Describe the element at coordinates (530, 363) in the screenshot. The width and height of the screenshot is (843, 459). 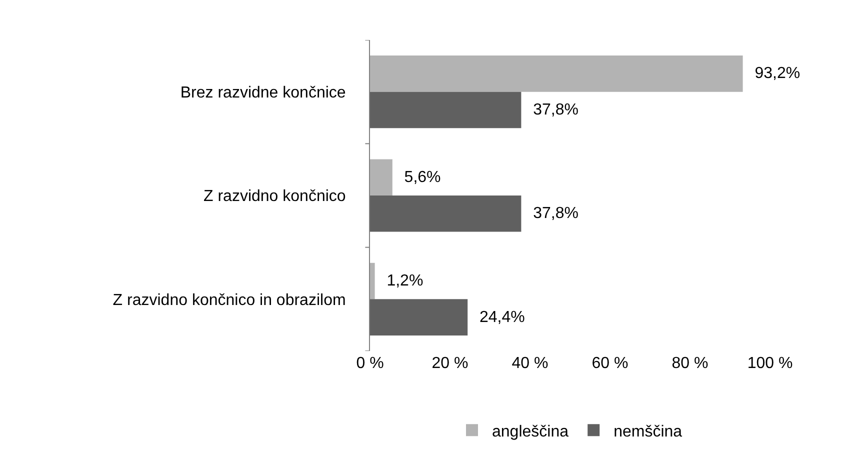
I see `x-tick-label: 40 %` at that location.